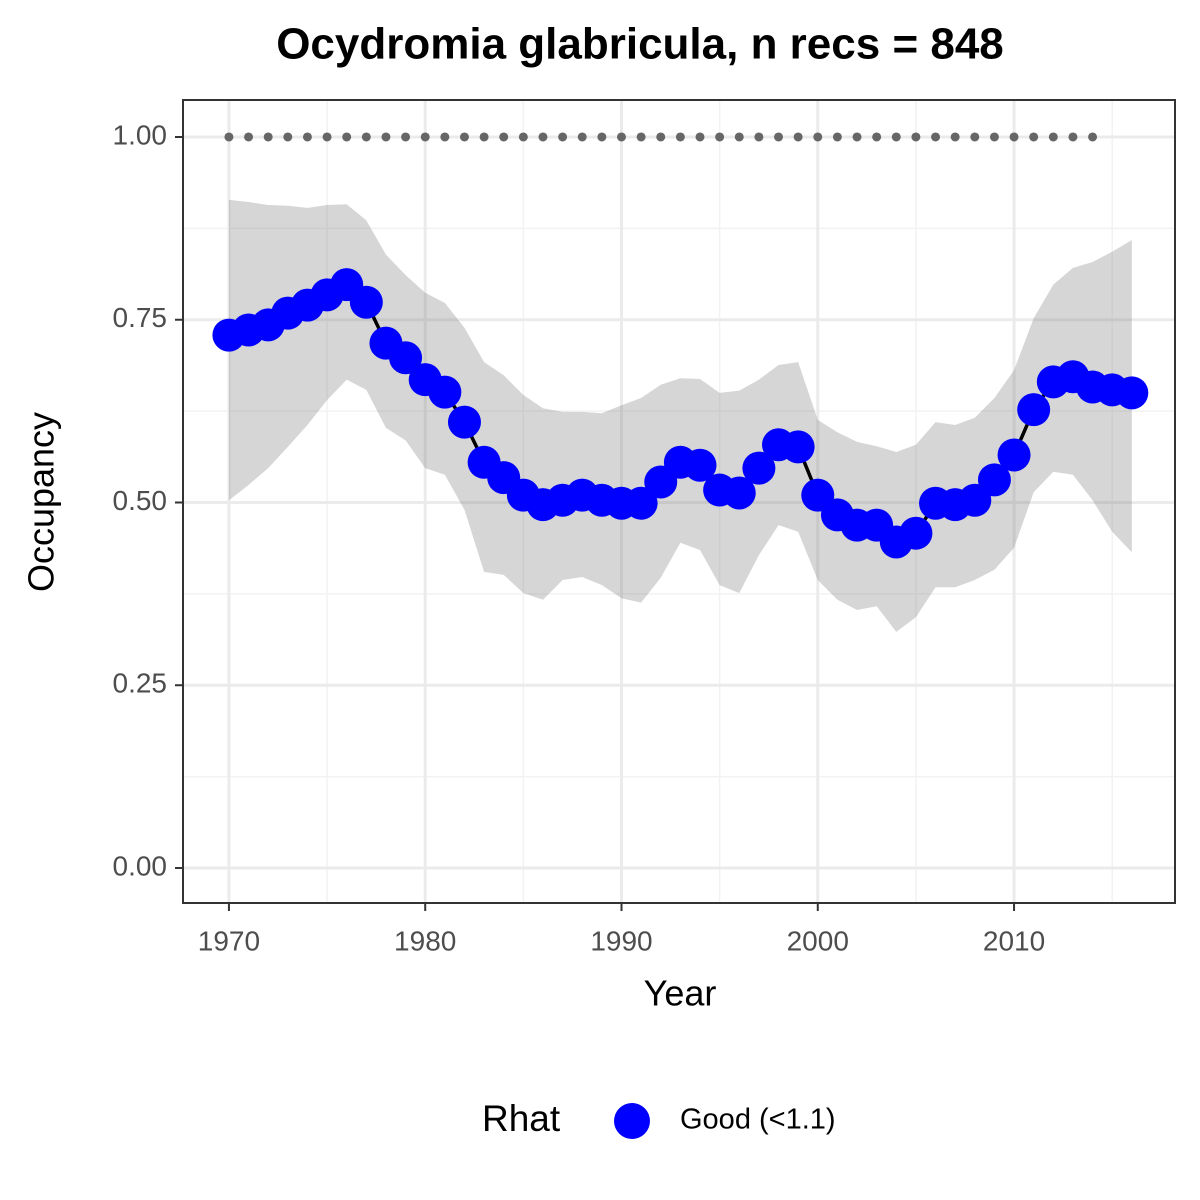 The width and height of the screenshot is (1200, 1200). I want to click on y-tick-label: 0.75, so click(140, 317).